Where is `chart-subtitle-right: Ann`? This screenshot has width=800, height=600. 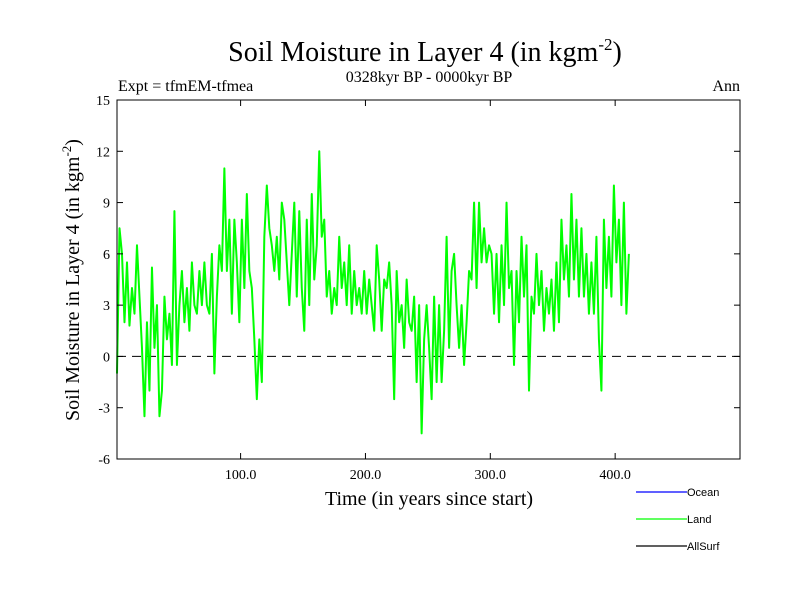
chart-subtitle-right: Ann is located at coordinates (726, 86).